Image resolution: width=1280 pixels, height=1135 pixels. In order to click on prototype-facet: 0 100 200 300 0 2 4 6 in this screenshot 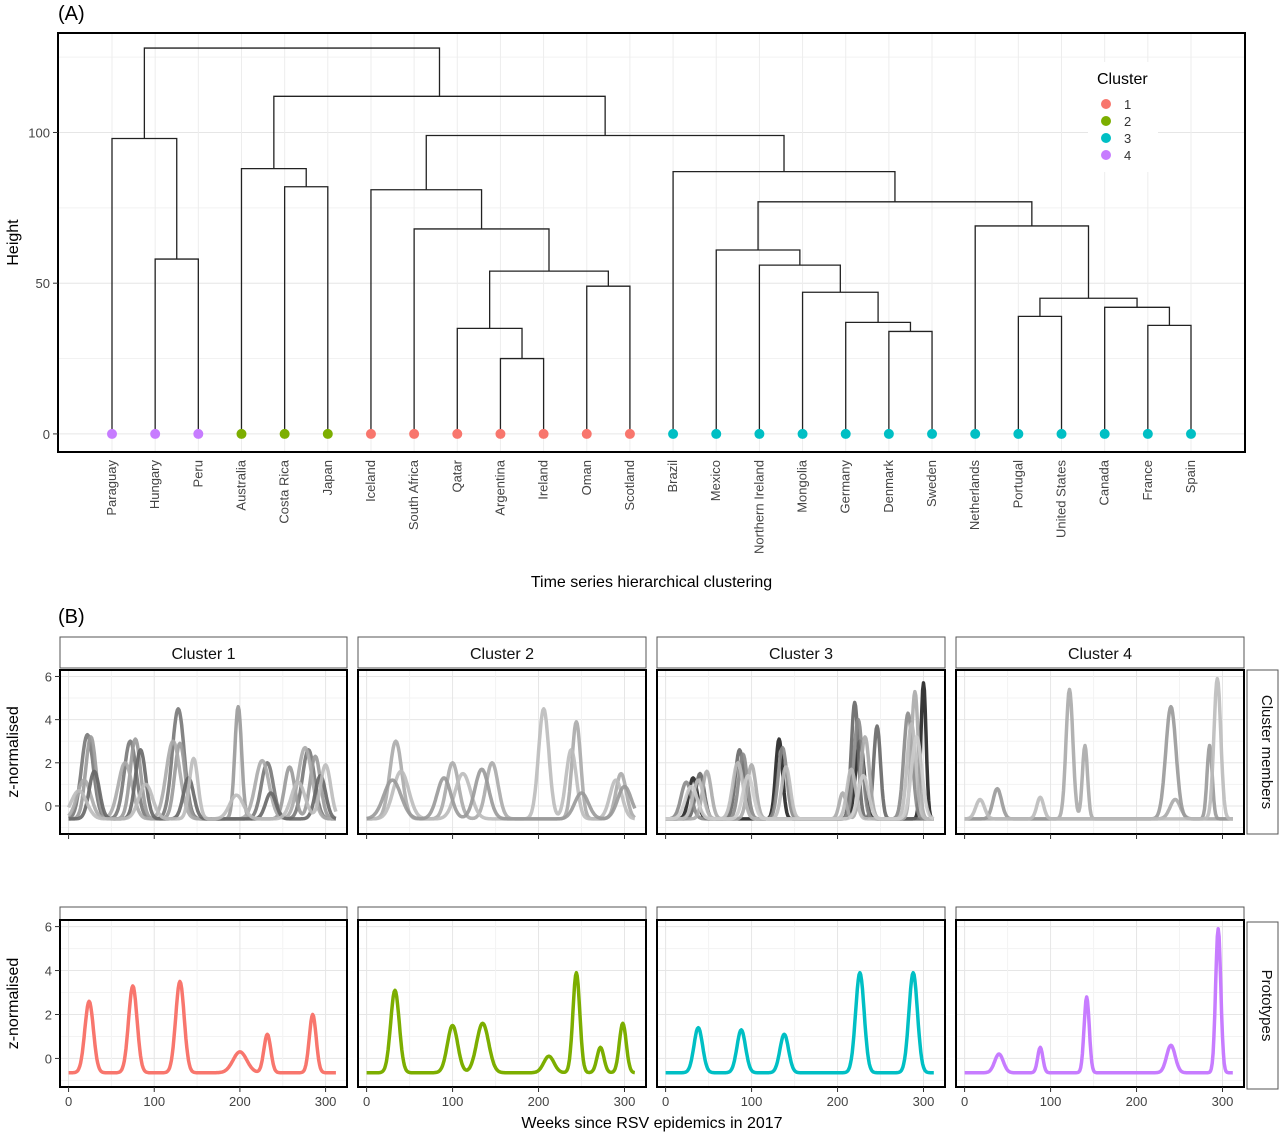, I will do `click(196, 1014)`.